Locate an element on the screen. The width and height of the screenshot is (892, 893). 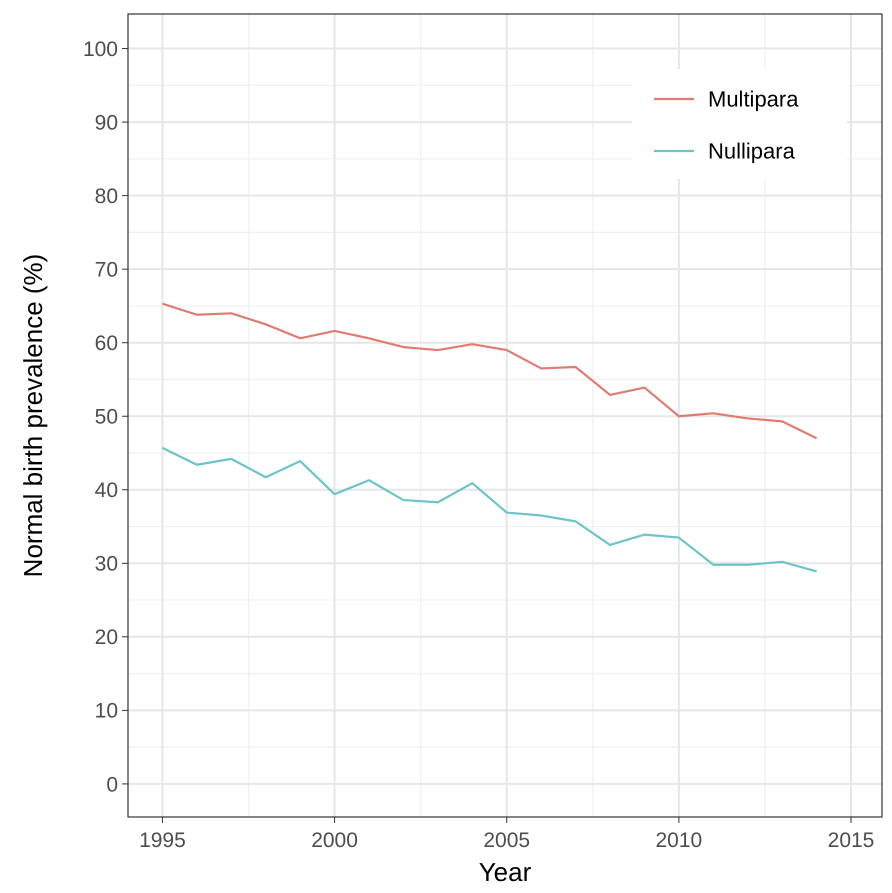
y-tick-label: 50 is located at coordinates (106, 417).